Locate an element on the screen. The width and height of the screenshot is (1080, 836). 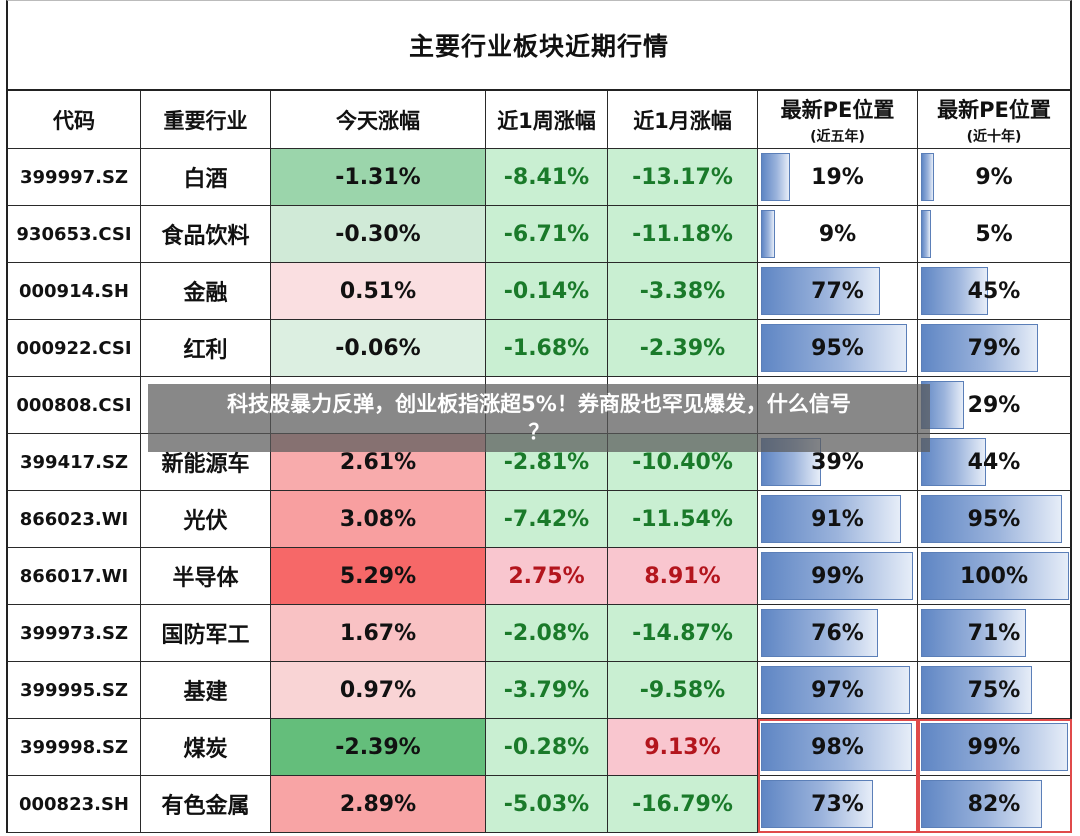
header-month: 近1月涨幅 is located at coordinates (683, 120).